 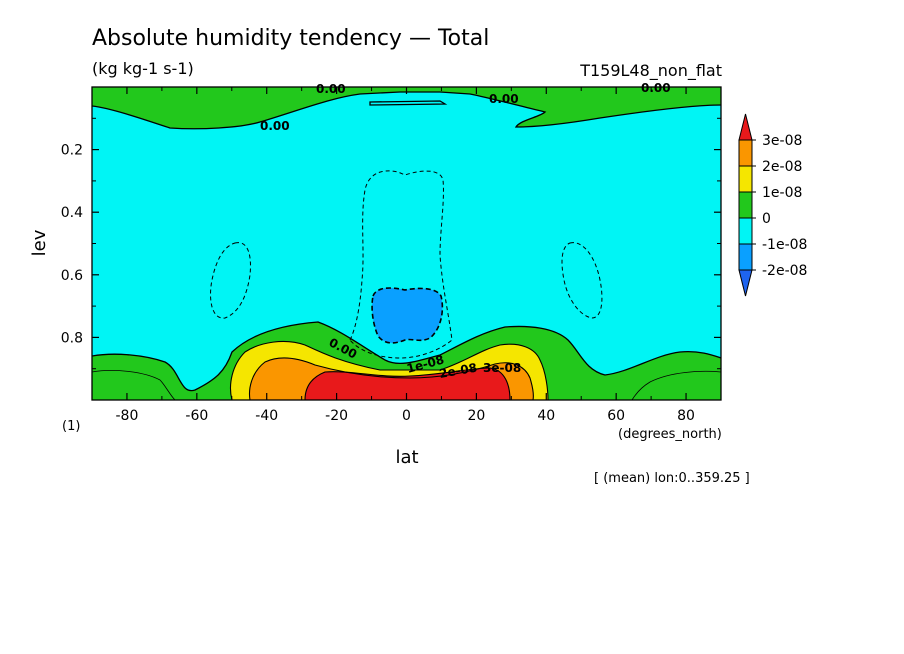 What do you see at coordinates (676, 385) in the screenshot?
I see `contour-positive-thin-right` at bounding box center [676, 385].